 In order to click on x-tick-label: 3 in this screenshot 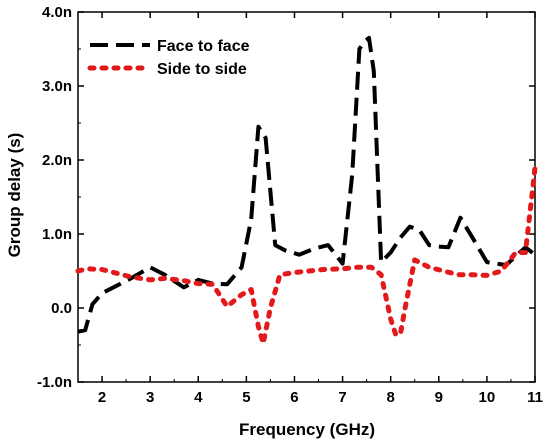, I will do `click(150, 397)`.